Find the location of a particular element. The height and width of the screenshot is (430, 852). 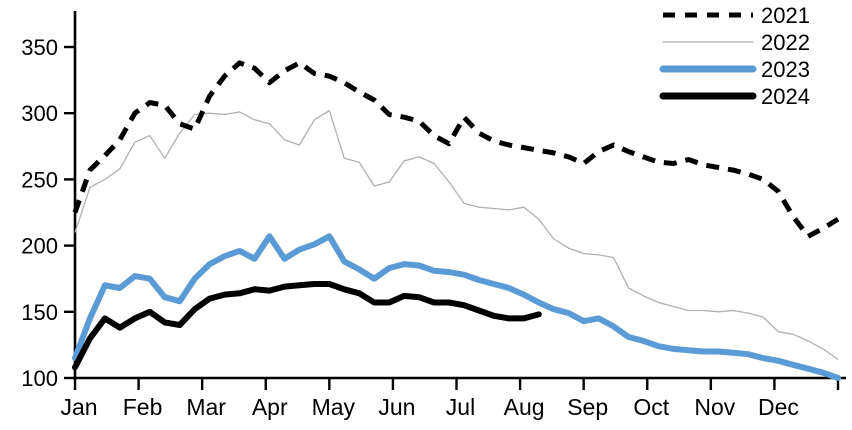

x-tick-label: Jun is located at coordinates (396, 407).